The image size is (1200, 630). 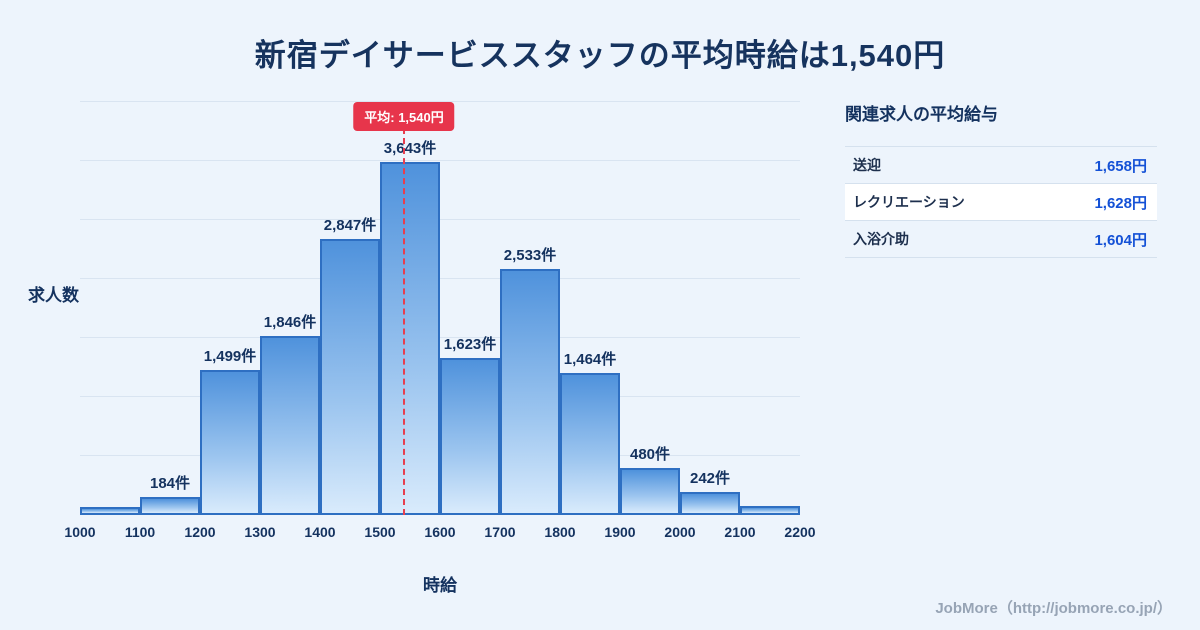 What do you see at coordinates (620, 532) in the screenshot?
I see `x-tick: 1900` at bounding box center [620, 532].